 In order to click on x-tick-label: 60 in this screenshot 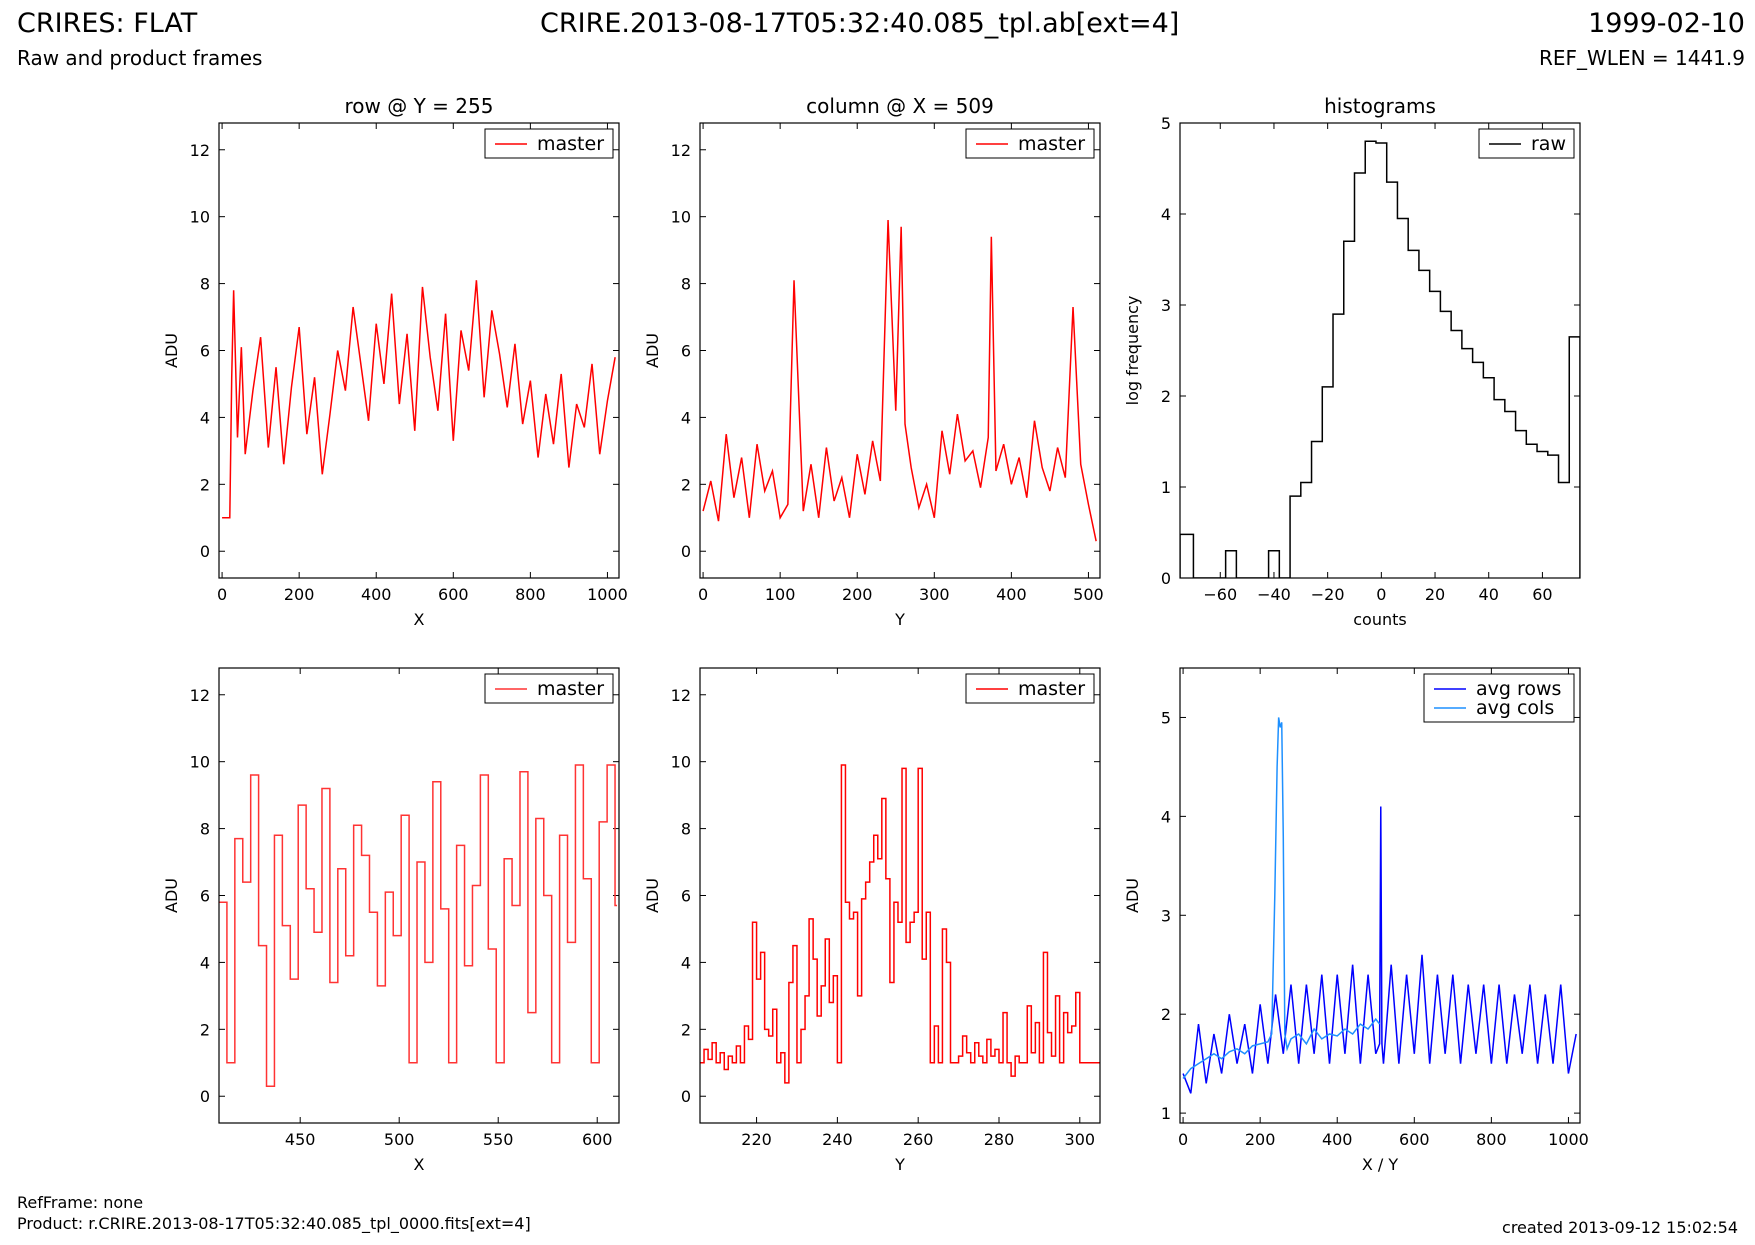, I will do `click(1542, 594)`.